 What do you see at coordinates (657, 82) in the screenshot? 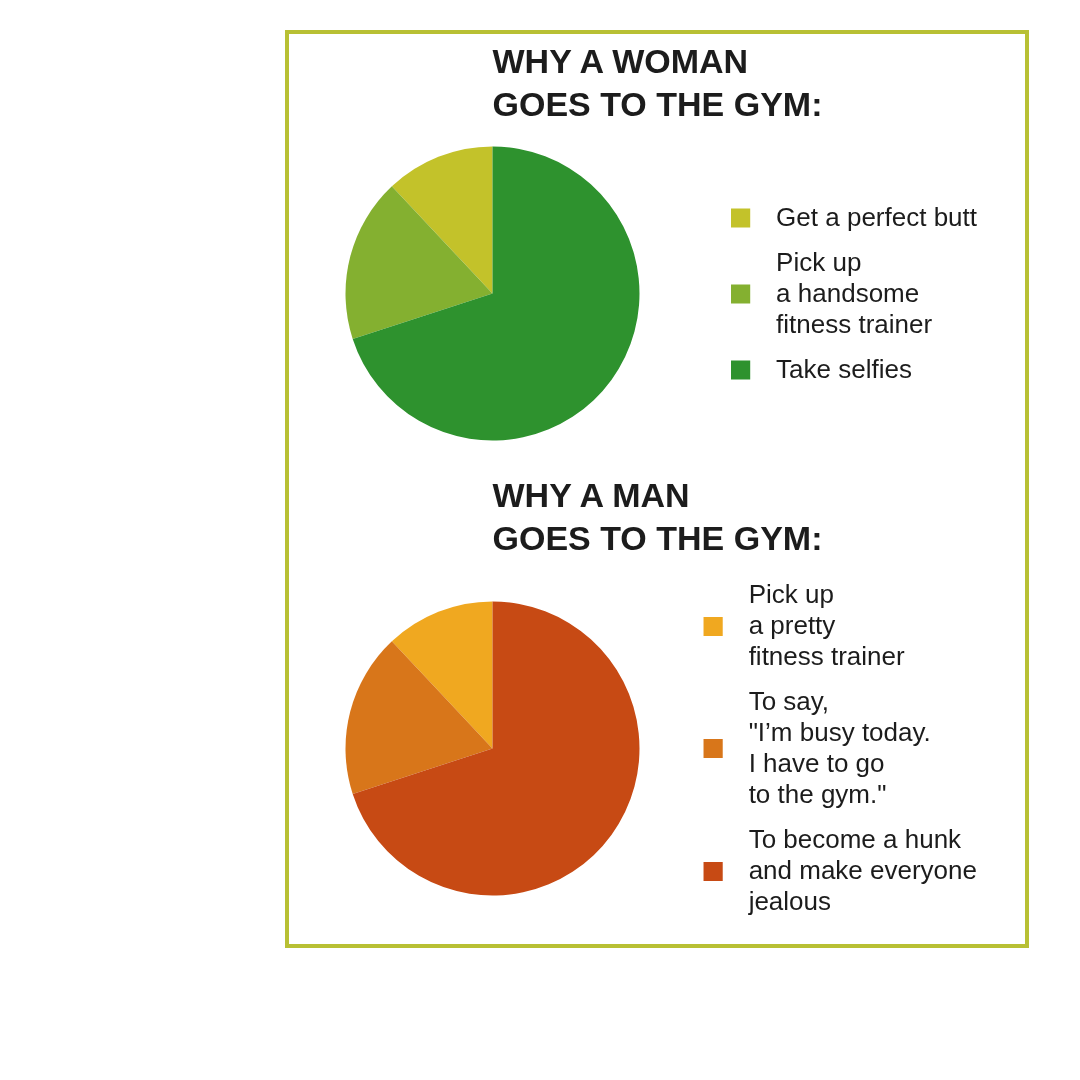
I see `chart-title: WHY A WOMAN GOES TO THE GYM:` at bounding box center [657, 82].